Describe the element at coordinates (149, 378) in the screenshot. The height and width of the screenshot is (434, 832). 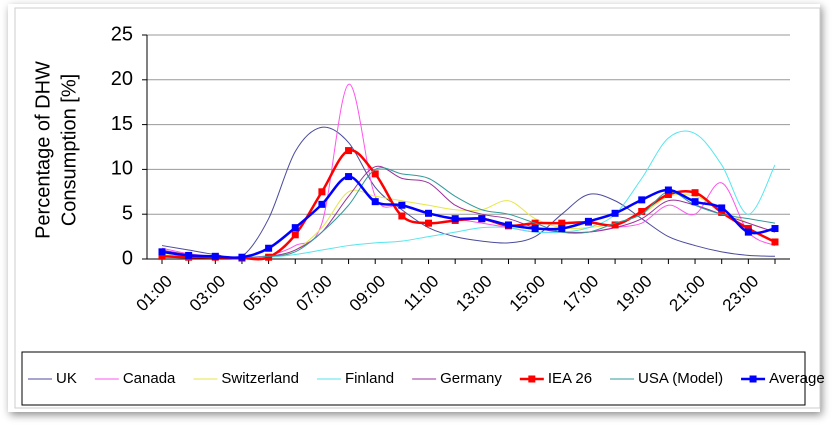
I see `legend-label: Canada` at that location.